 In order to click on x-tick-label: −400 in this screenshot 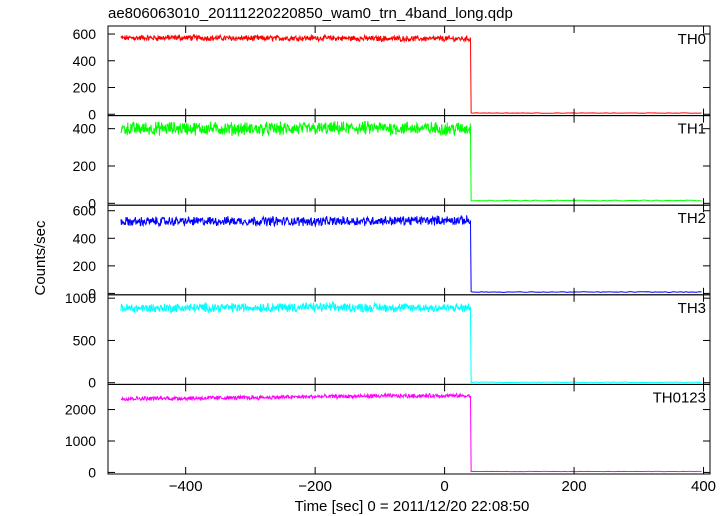, I will do `click(186, 486)`.